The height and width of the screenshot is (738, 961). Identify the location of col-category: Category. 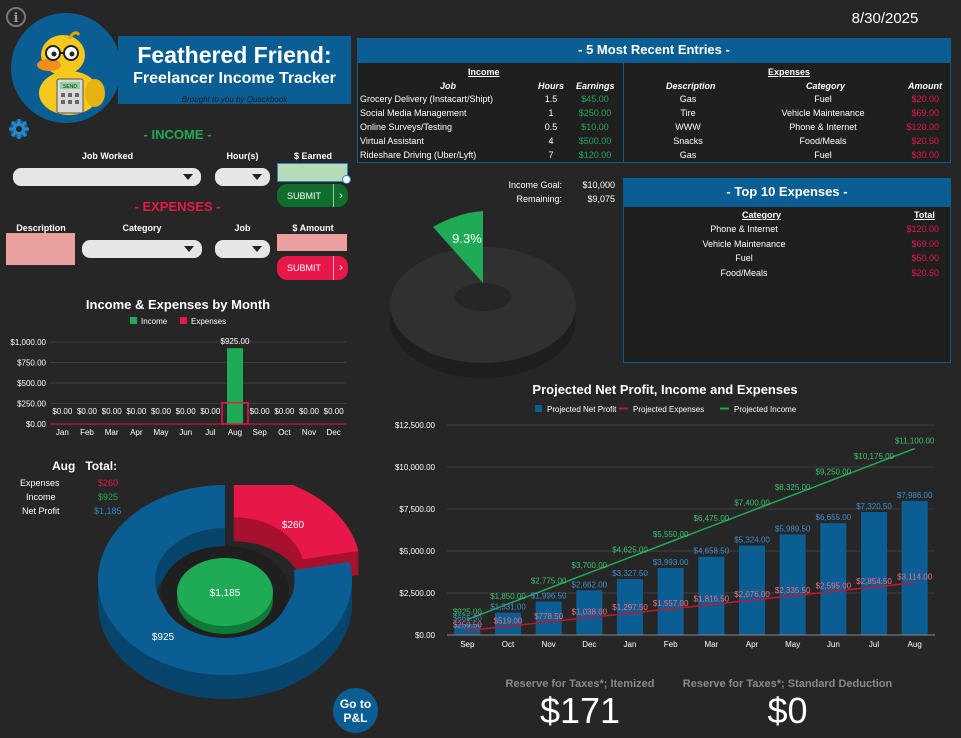
(826, 86).